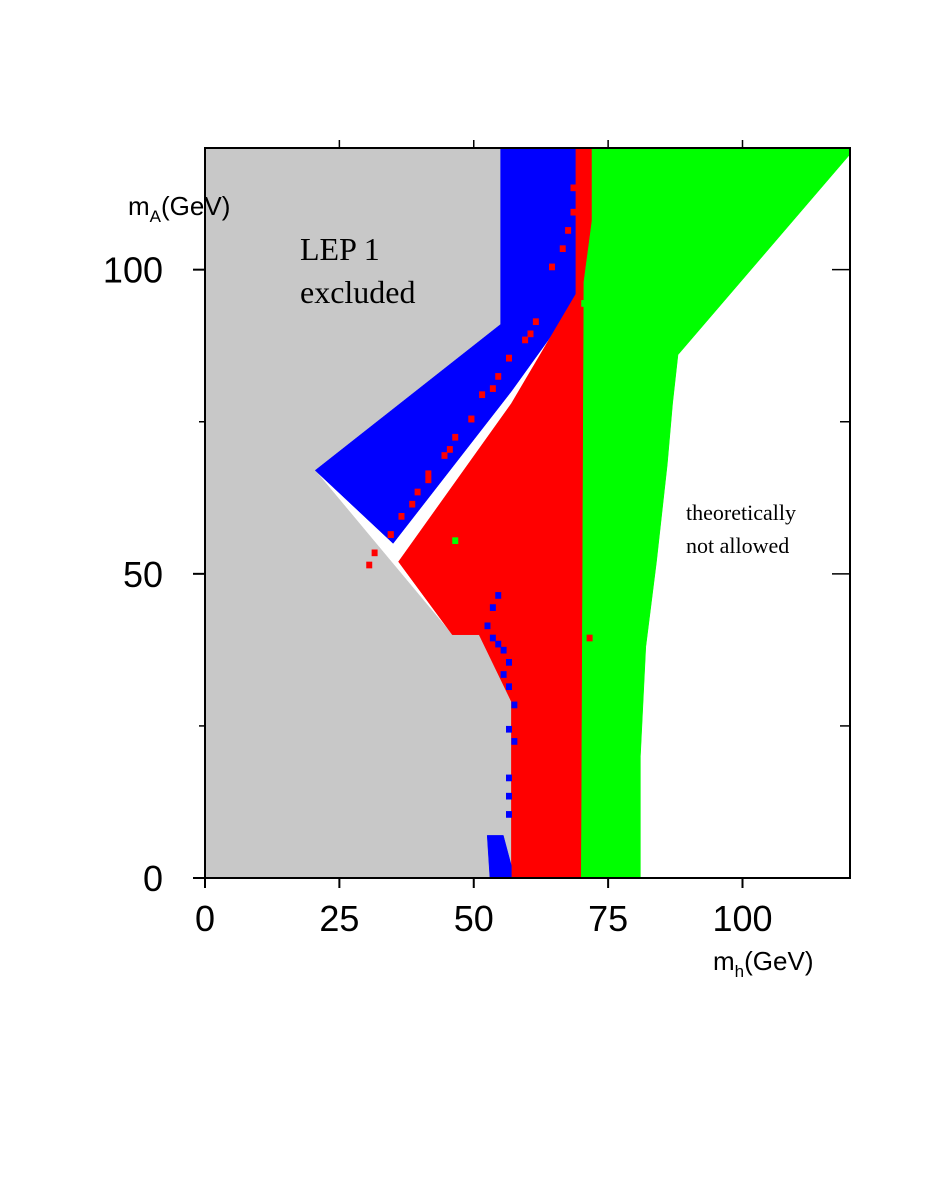 This screenshot has height=1199, width=926. What do you see at coordinates (742, 918) in the screenshot?
I see `x-tick-label: 100` at bounding box center [742, 918].